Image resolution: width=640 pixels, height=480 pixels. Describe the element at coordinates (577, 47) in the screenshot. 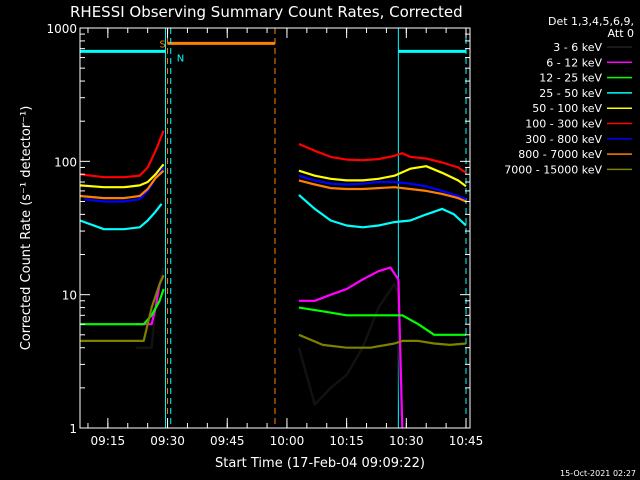

I see `legend-entry-label: 3 - 6 keV` at that location.